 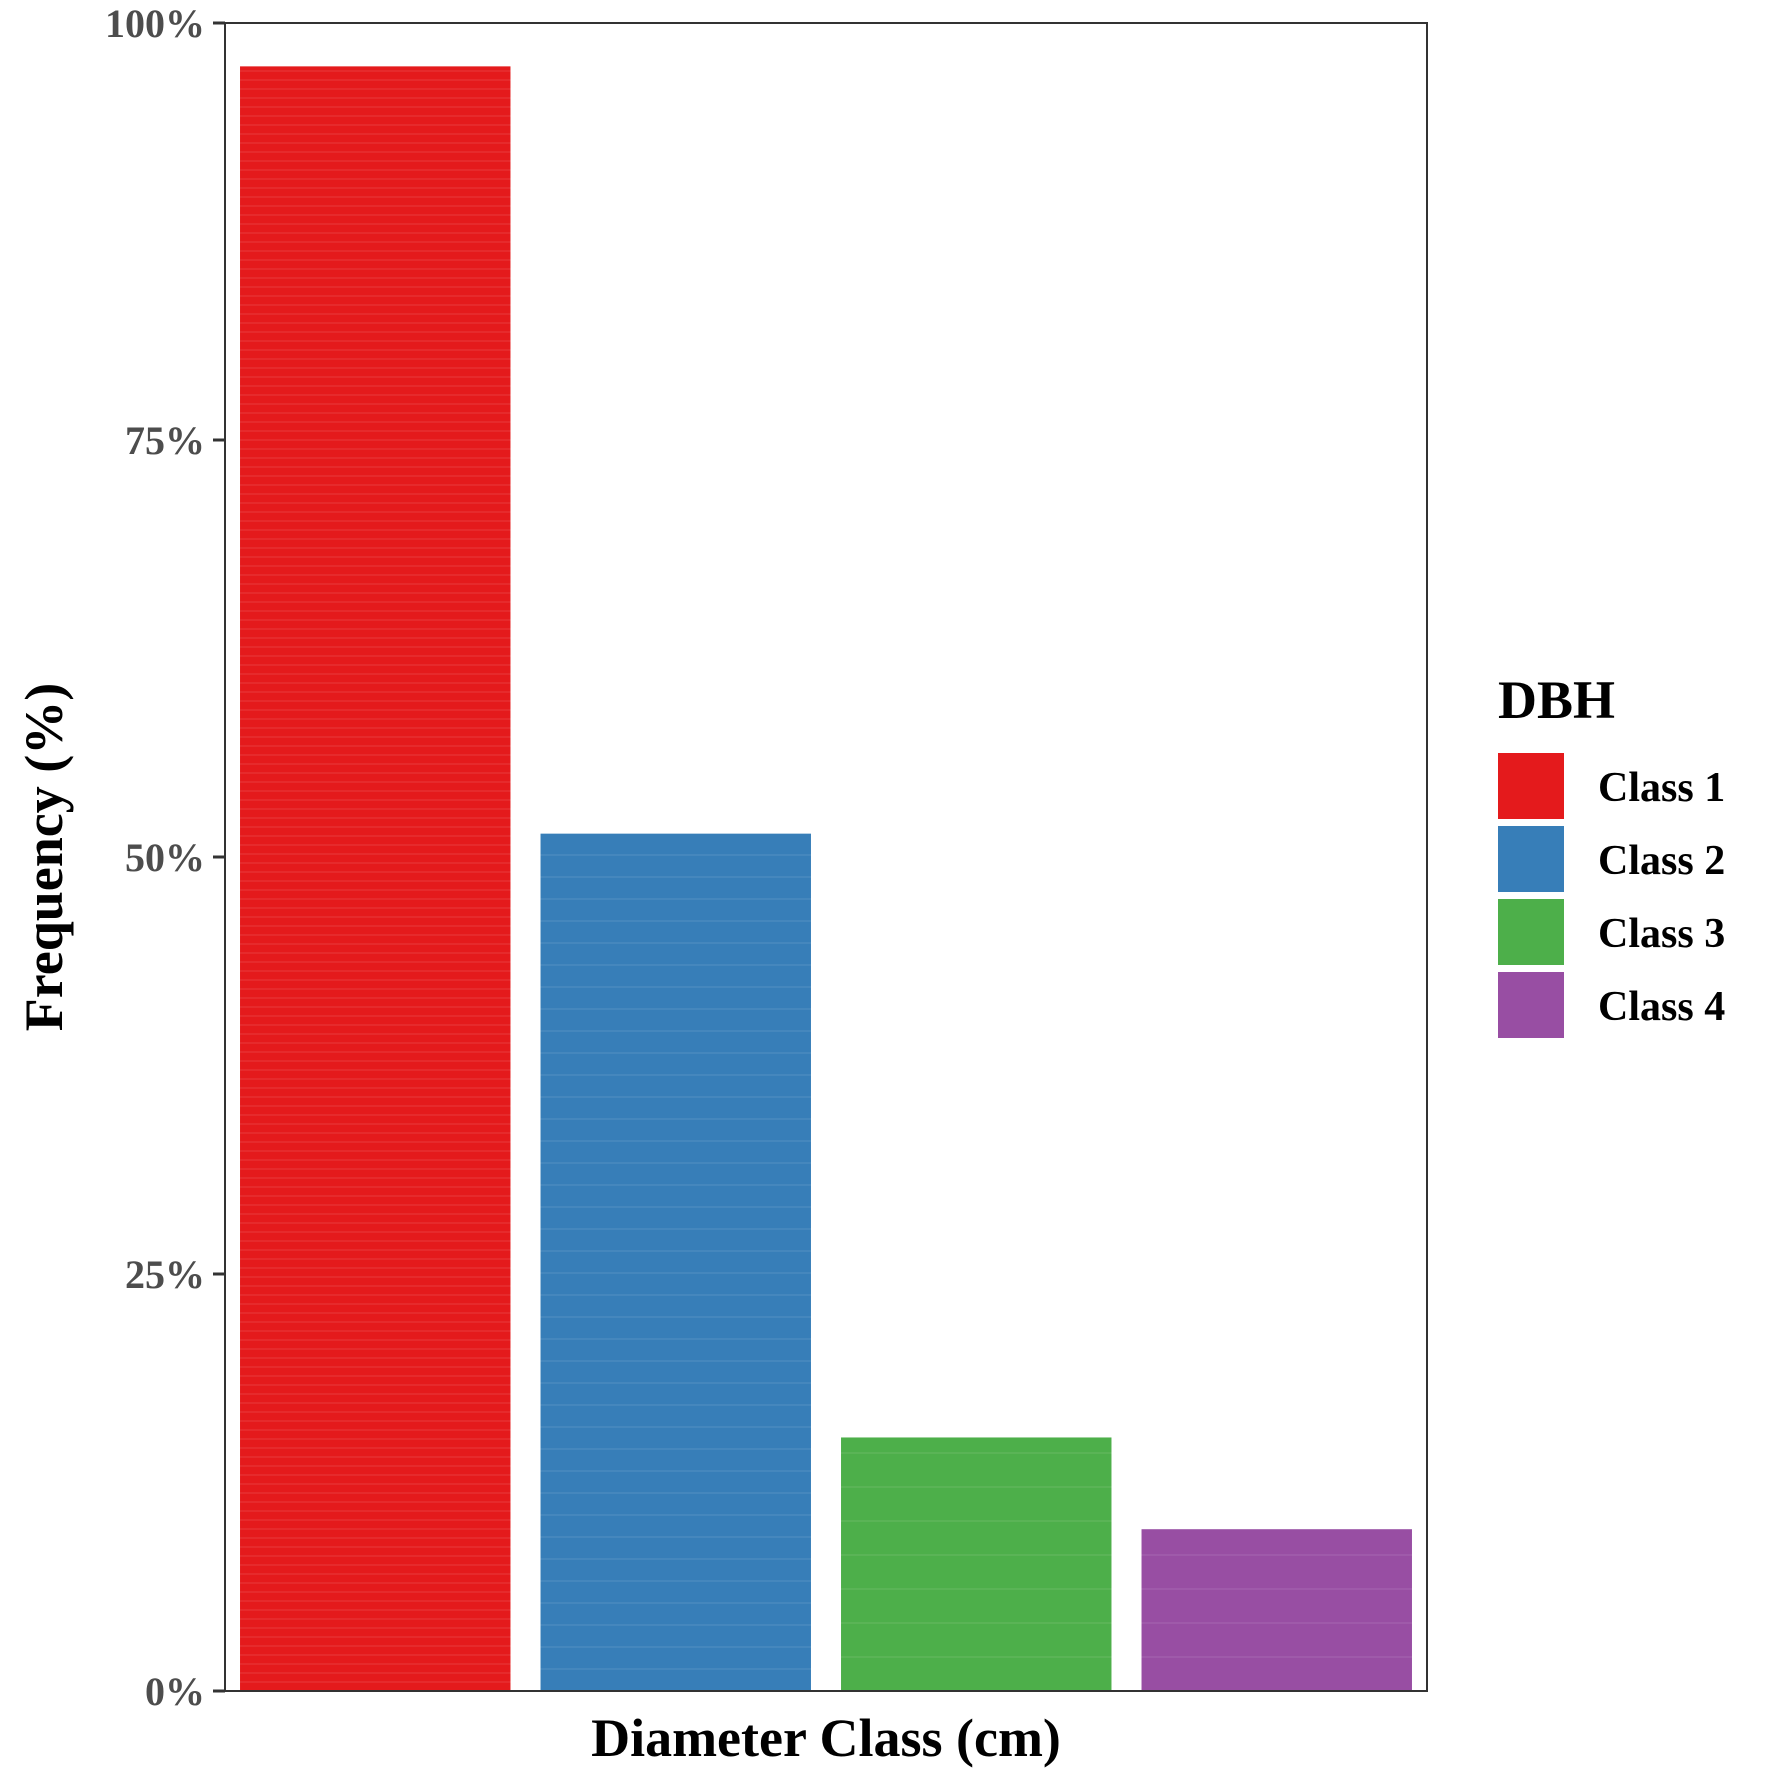 I want to click on y-tick-label: 50%, so click(x=165, y=857).